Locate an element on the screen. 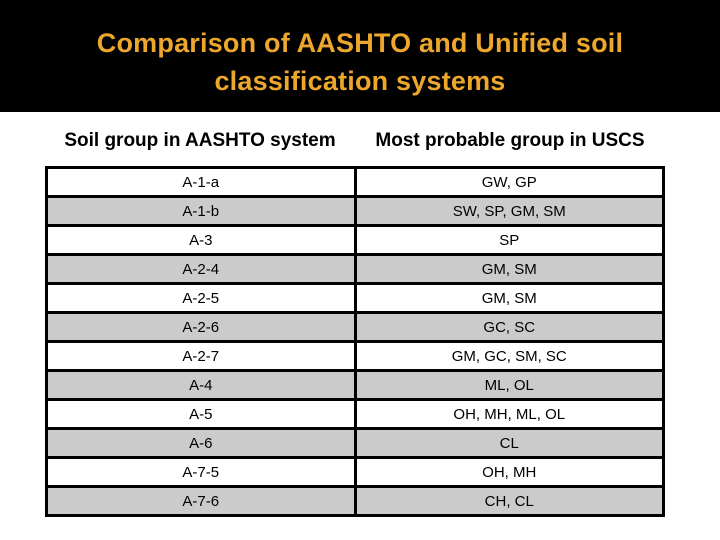  table-row: A-2-4 GM, SM is located at coordinates (355, 269).